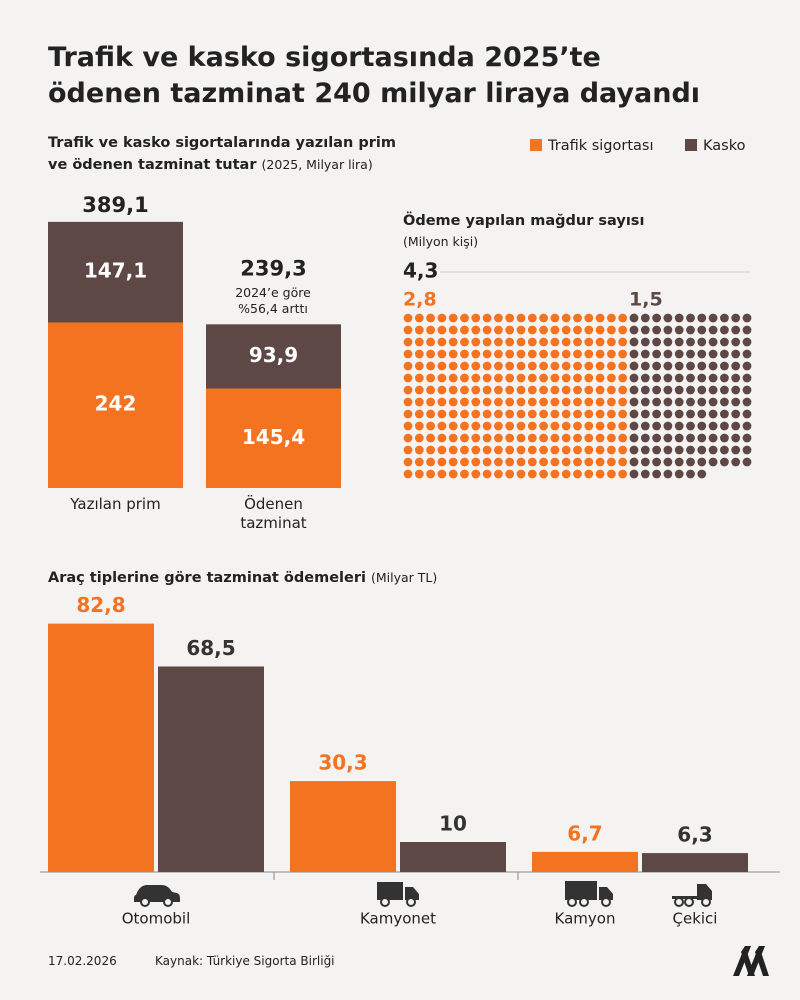  Describe the element at coordinates (695, 919) in the screenshot. I see `x-tick-label: Çekici` at that location.